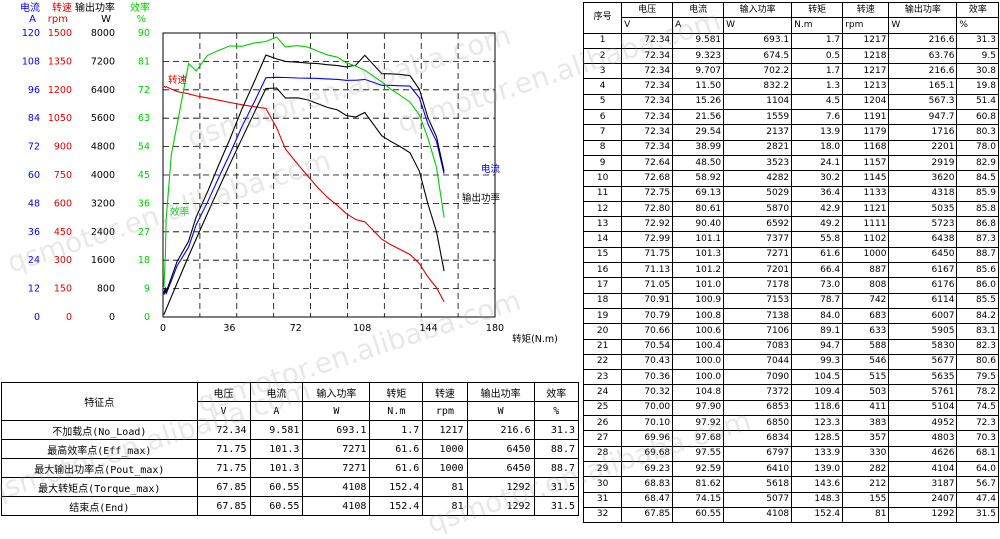 Image resolution: width=1000 pixels, height=539 pixels. I want to click on data-cell: 60.8, so click(977, 117).